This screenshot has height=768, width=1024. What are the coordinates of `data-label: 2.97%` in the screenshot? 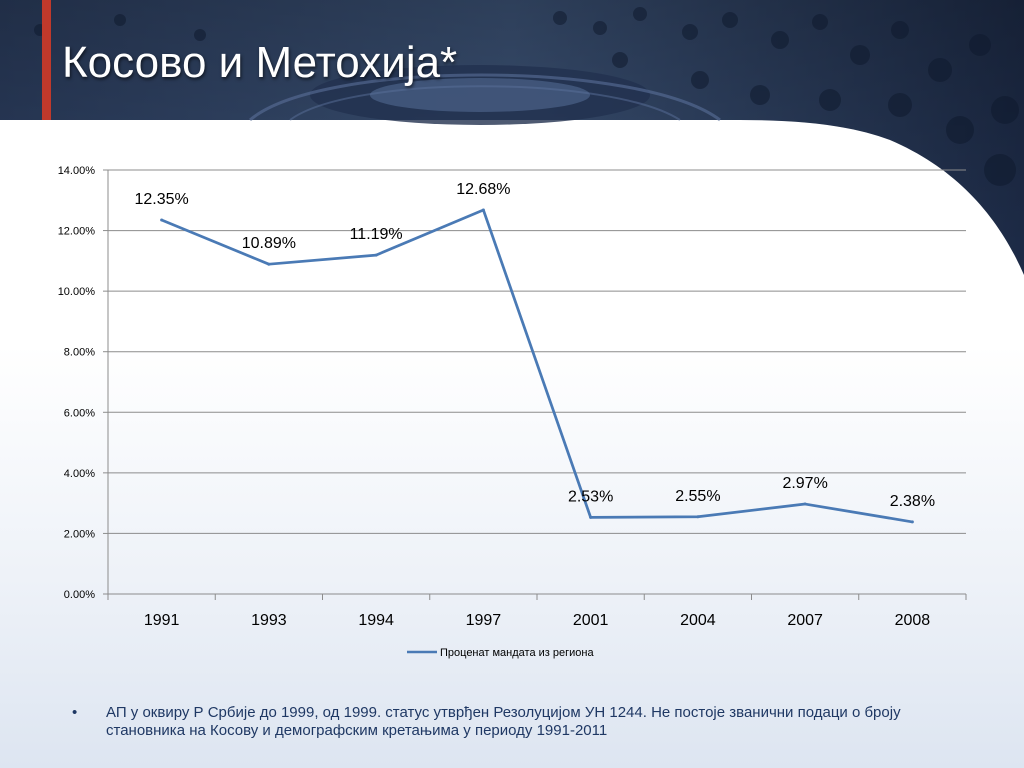 It's located at (804, 483).